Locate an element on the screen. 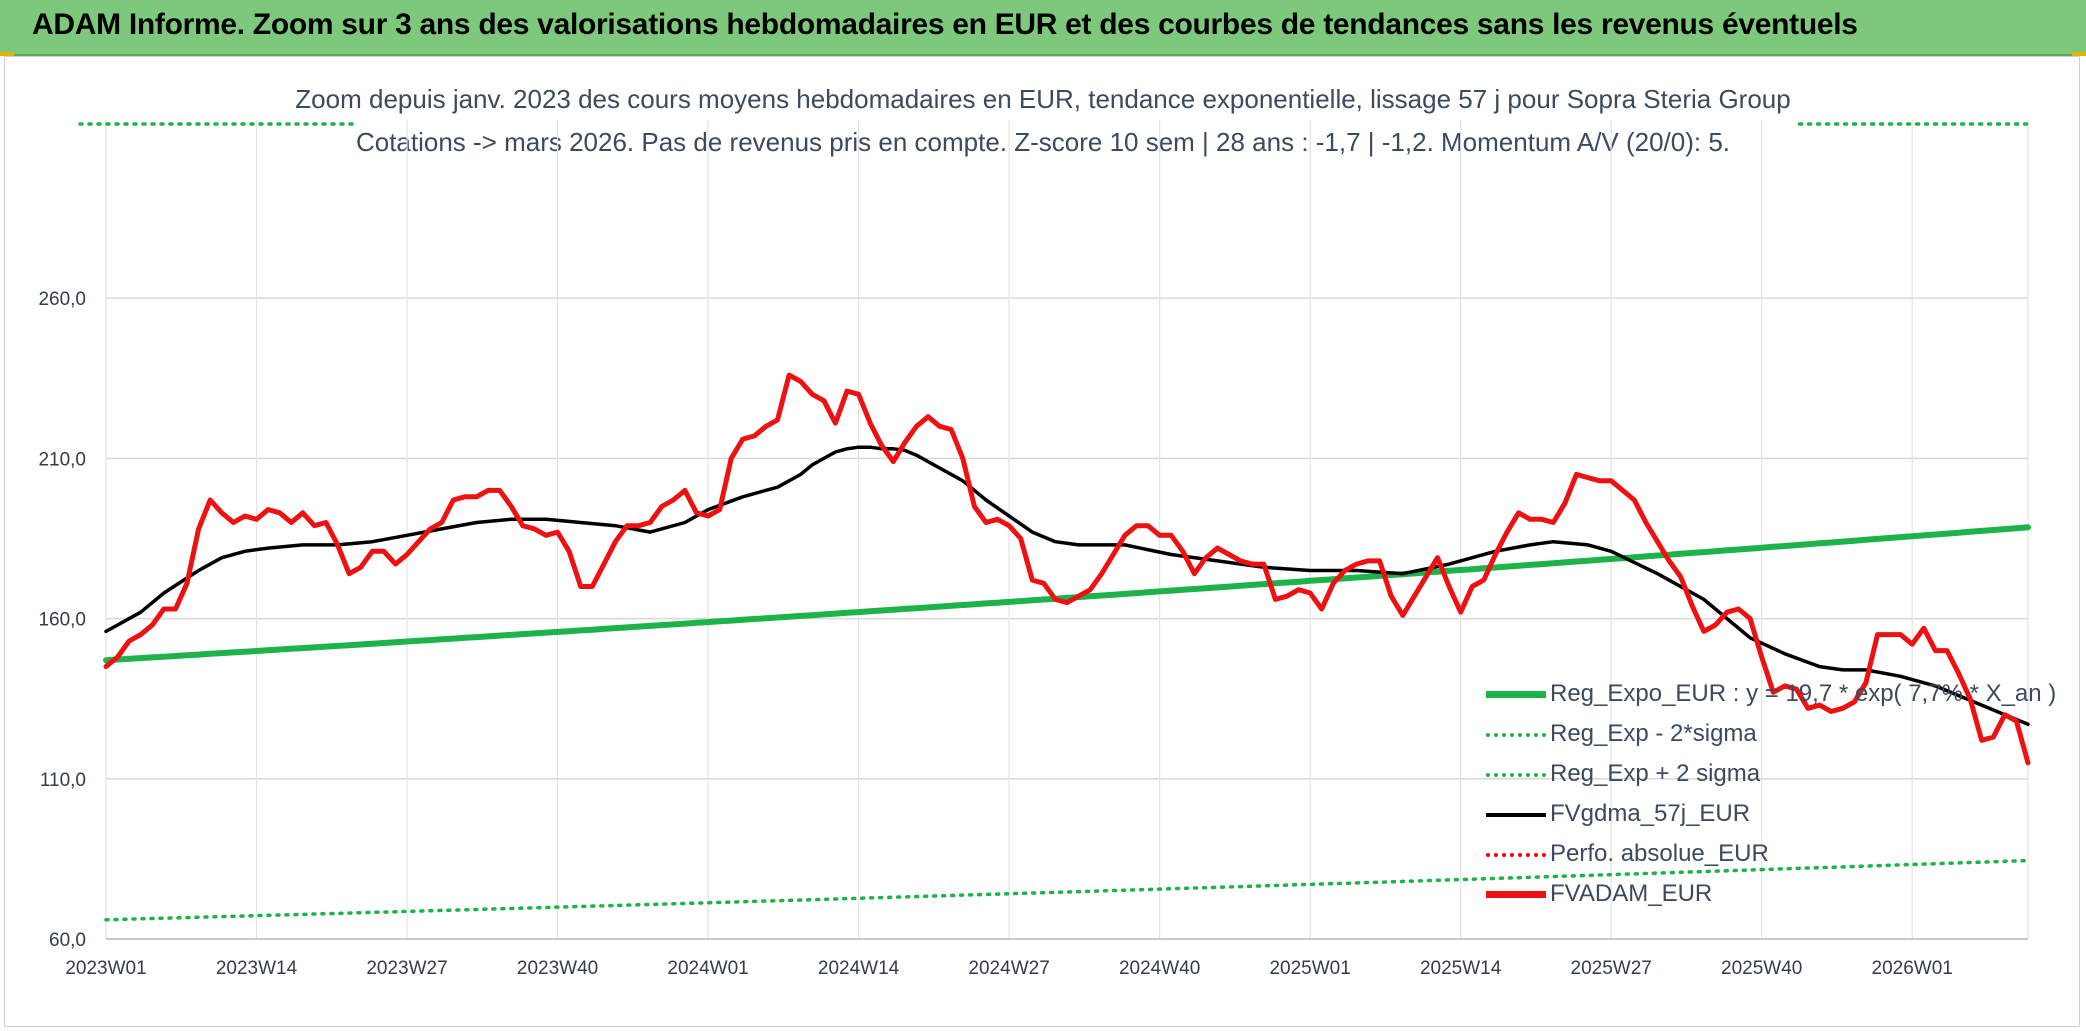 This screenshot has width=2086, height=1031. legend-label: Reg_Exp - 2*sigma is located at coordinates (1653, 733).